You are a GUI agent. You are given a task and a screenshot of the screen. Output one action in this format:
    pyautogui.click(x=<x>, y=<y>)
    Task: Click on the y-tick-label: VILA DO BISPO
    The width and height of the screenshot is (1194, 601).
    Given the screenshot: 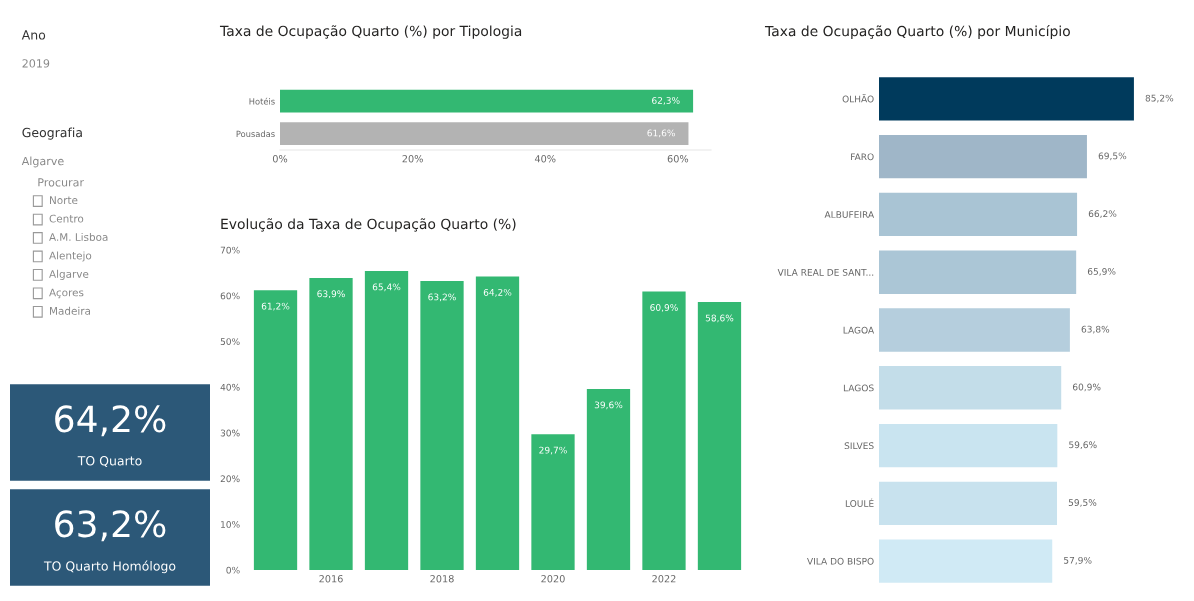 What is the action you would take?
    pyautogui.click(x=840, y=561)
    